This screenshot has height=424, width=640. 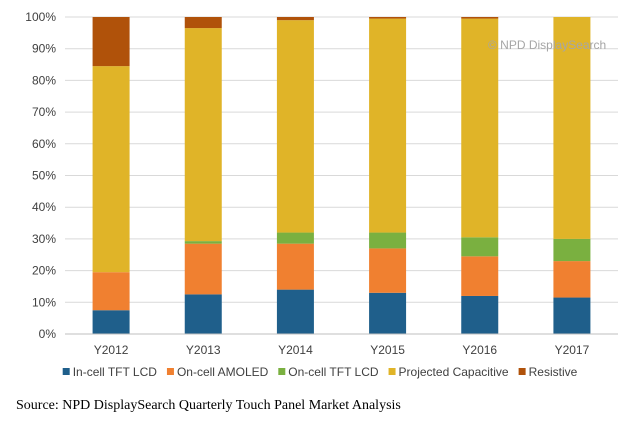 What do you see at coordinates (553, 372) in the screenshot?
I see `legend-label: Resistive` at bounding box center [553, 372].